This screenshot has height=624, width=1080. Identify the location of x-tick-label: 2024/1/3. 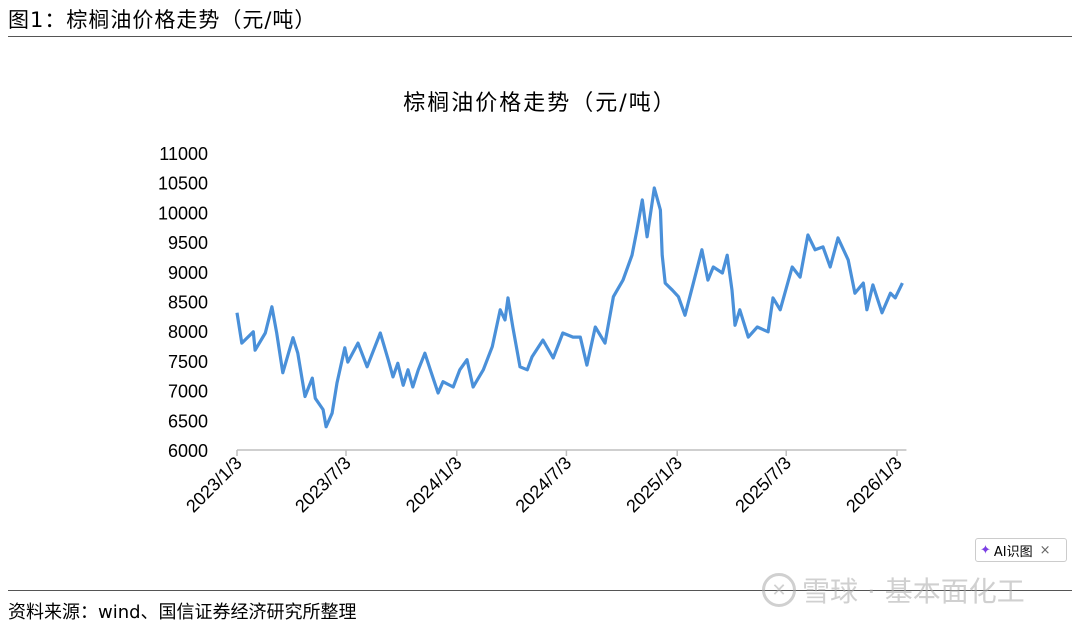
(434, 485).